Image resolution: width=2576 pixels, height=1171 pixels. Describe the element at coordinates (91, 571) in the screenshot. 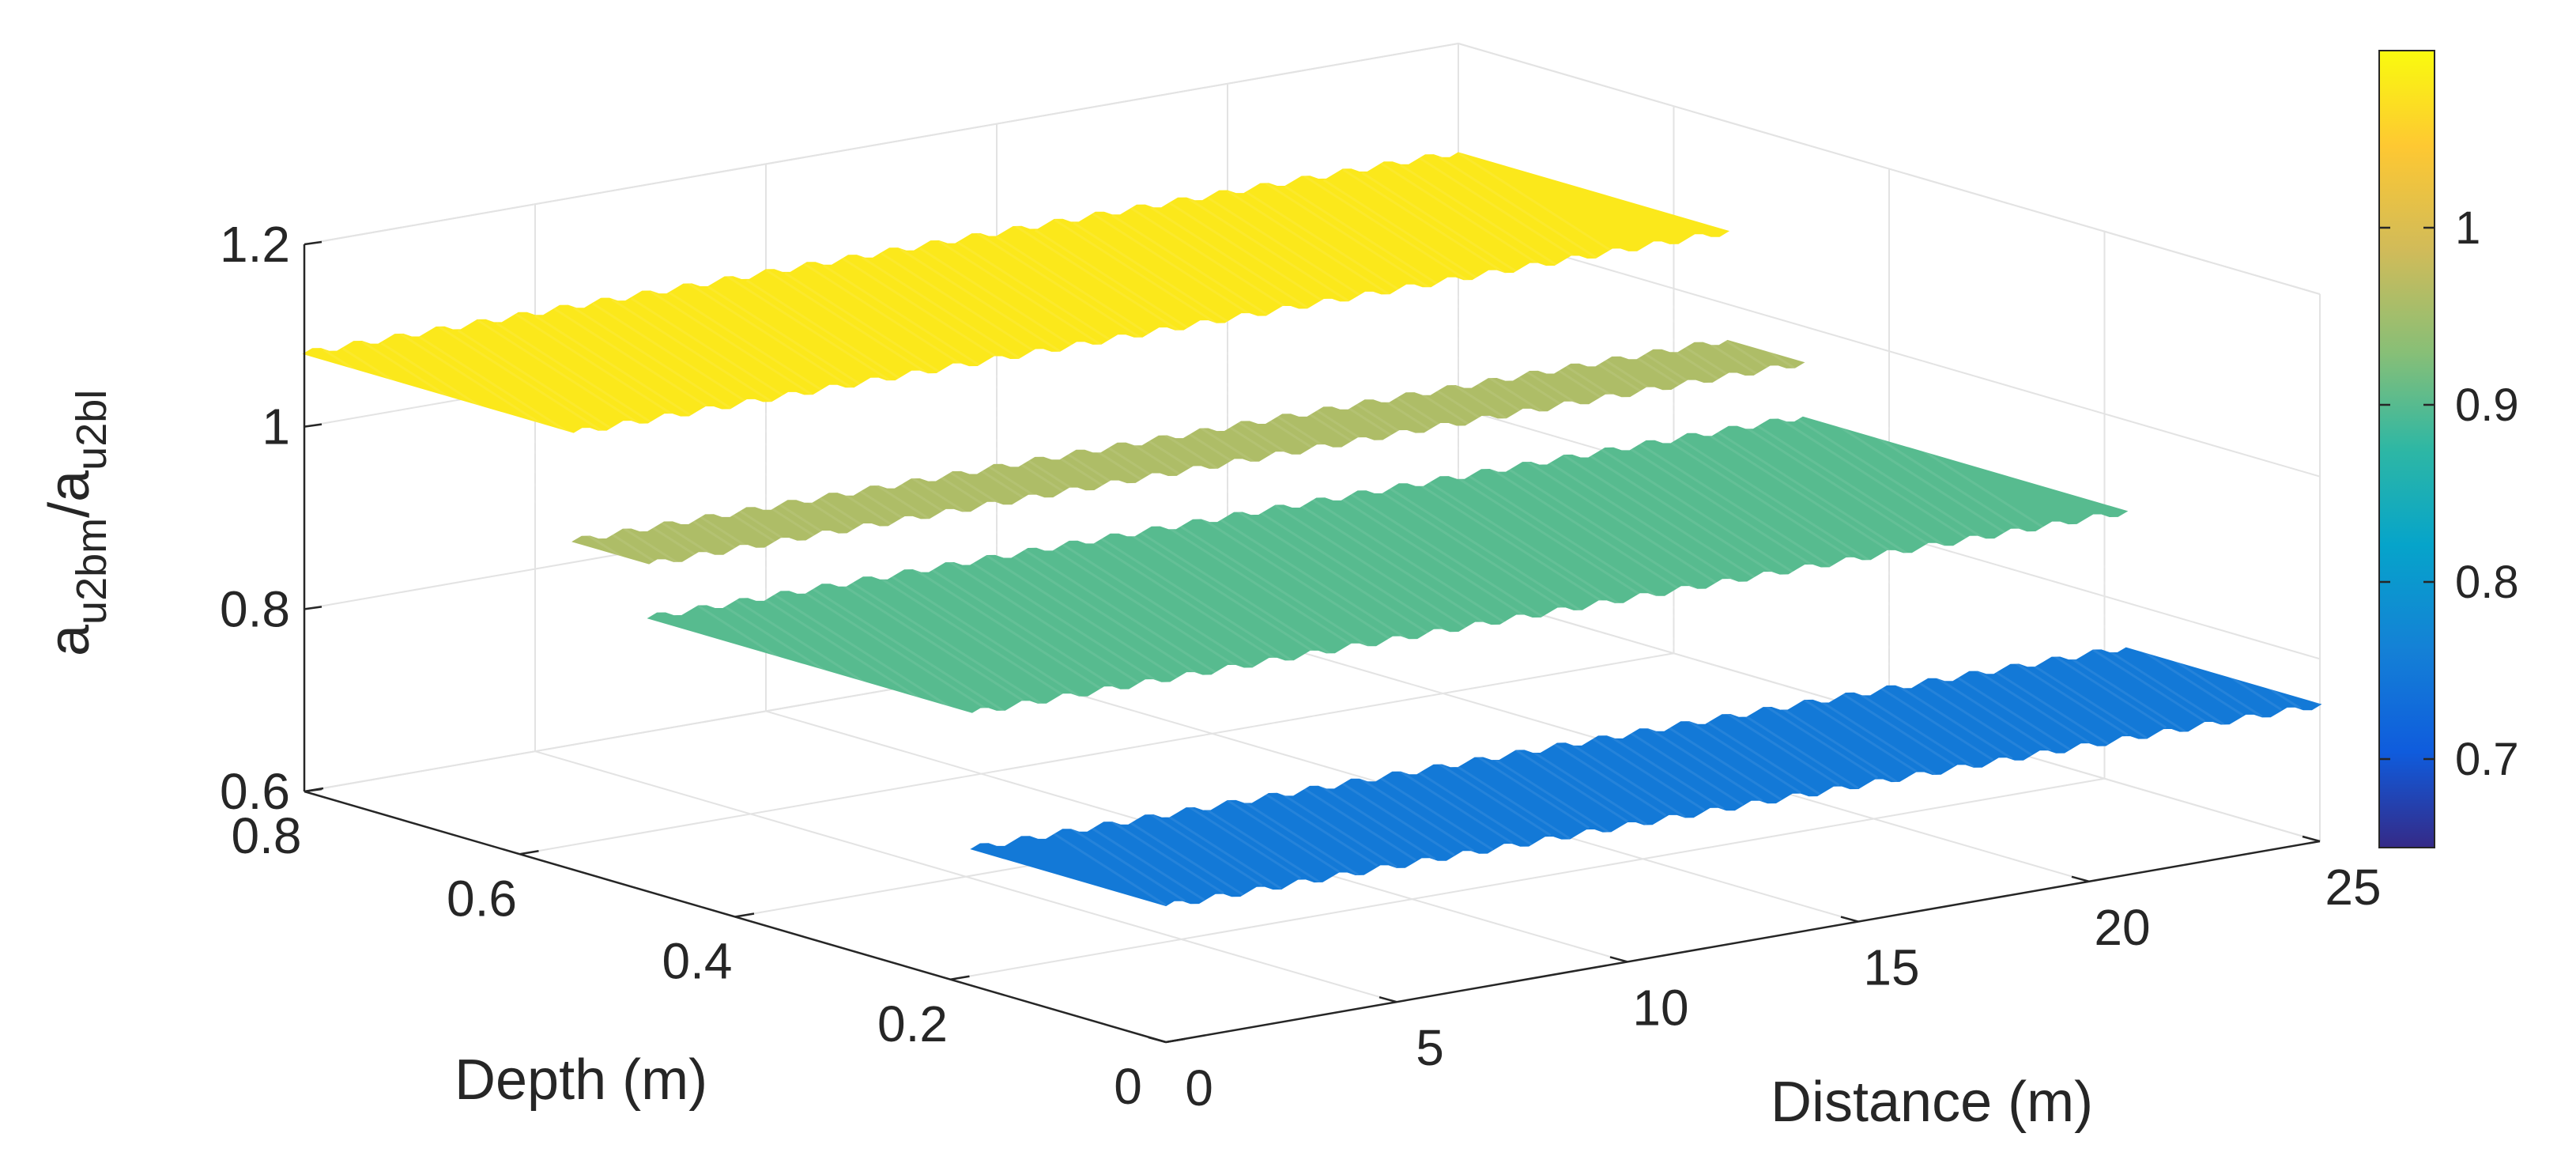

I see `z-axis-title-sub1: u2bm` at that location.